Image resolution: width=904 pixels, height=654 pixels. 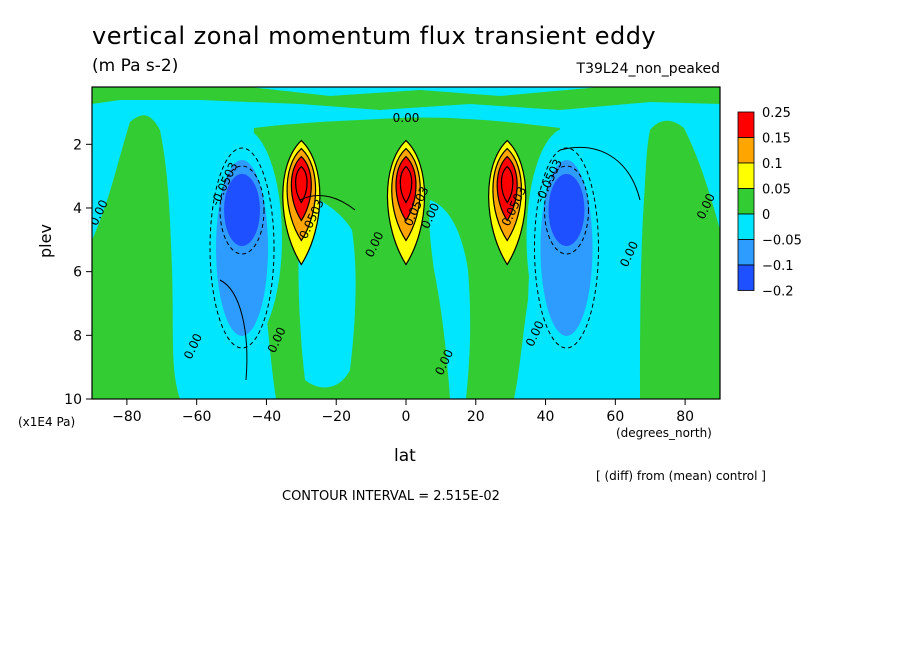 What do you see at coordinates (776, 113) in the screenshot?
I see `colorbar-label: 0.25` at bounding box center [776, 113].